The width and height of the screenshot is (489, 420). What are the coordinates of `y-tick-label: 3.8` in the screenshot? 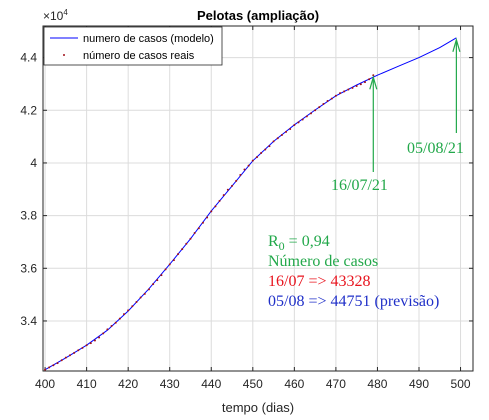 It's located at (28, 216).